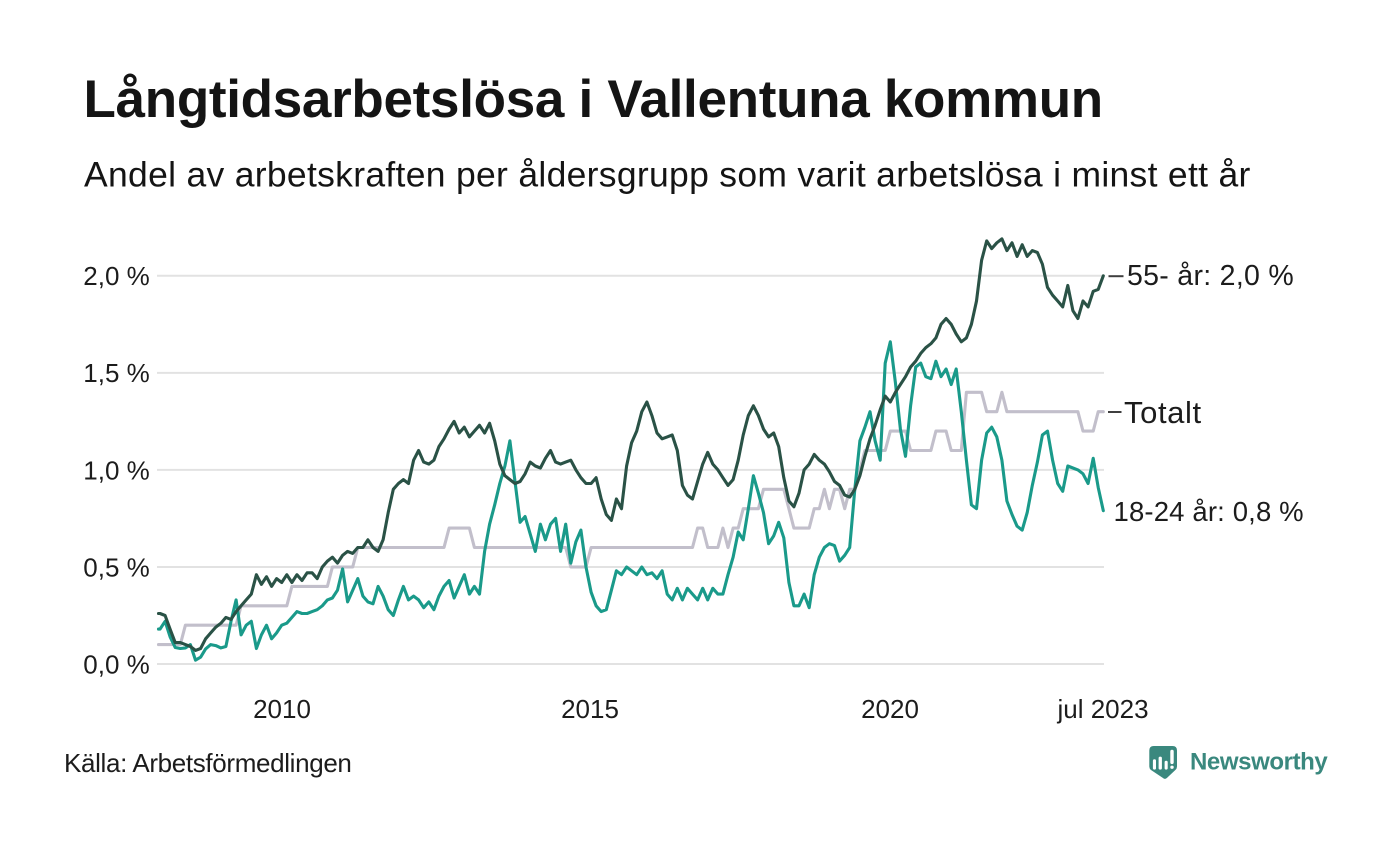  What do you see at coordinates (1210, 276) in the screenshot?
I see `svg-text: 55- år: 2,0 %` at bounding box center [1210, 276].